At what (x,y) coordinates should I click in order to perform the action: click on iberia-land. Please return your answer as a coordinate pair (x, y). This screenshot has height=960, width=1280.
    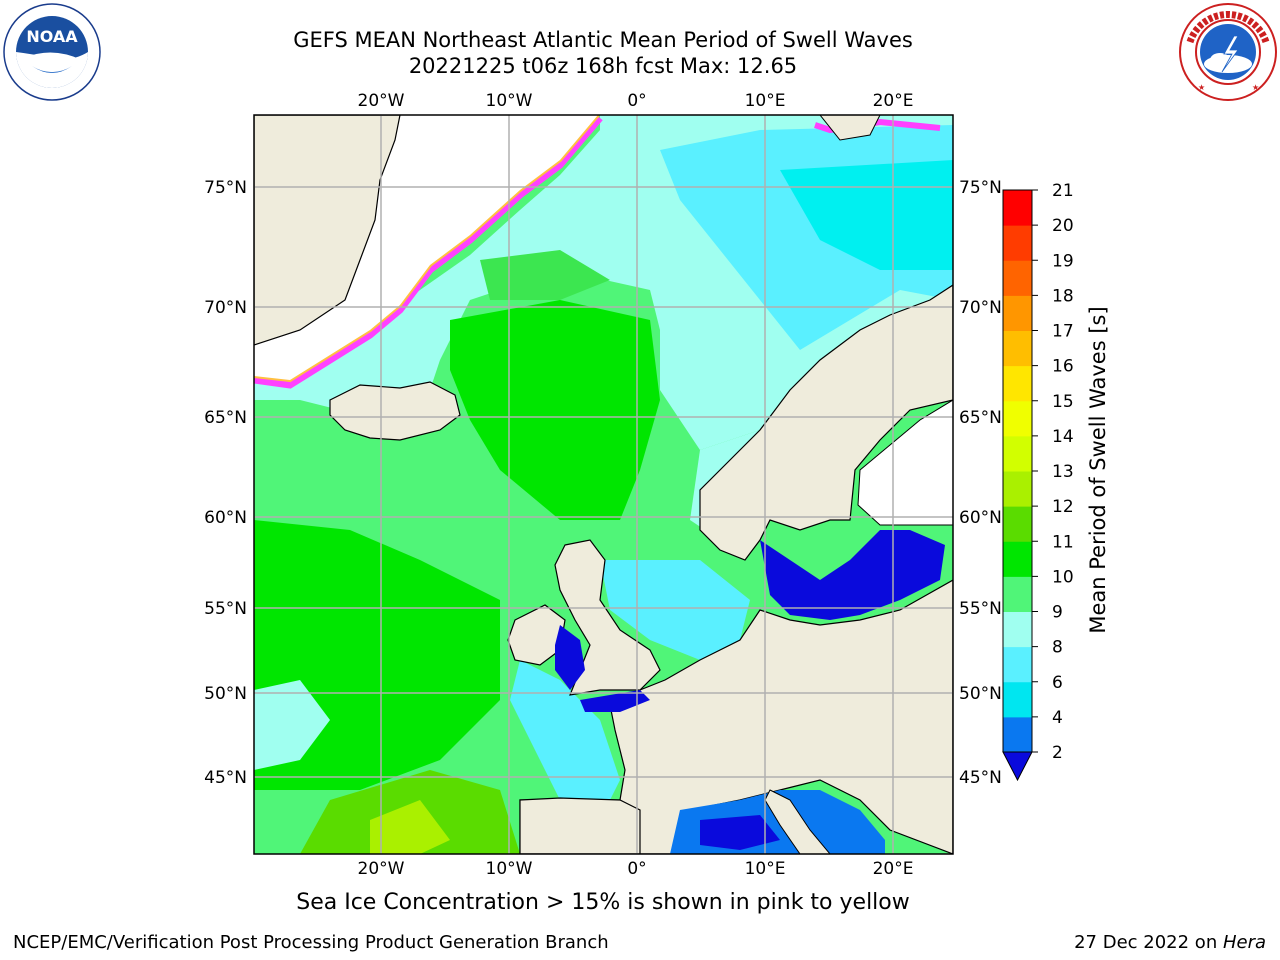
    Looking at the image, I should click on (580, 825).